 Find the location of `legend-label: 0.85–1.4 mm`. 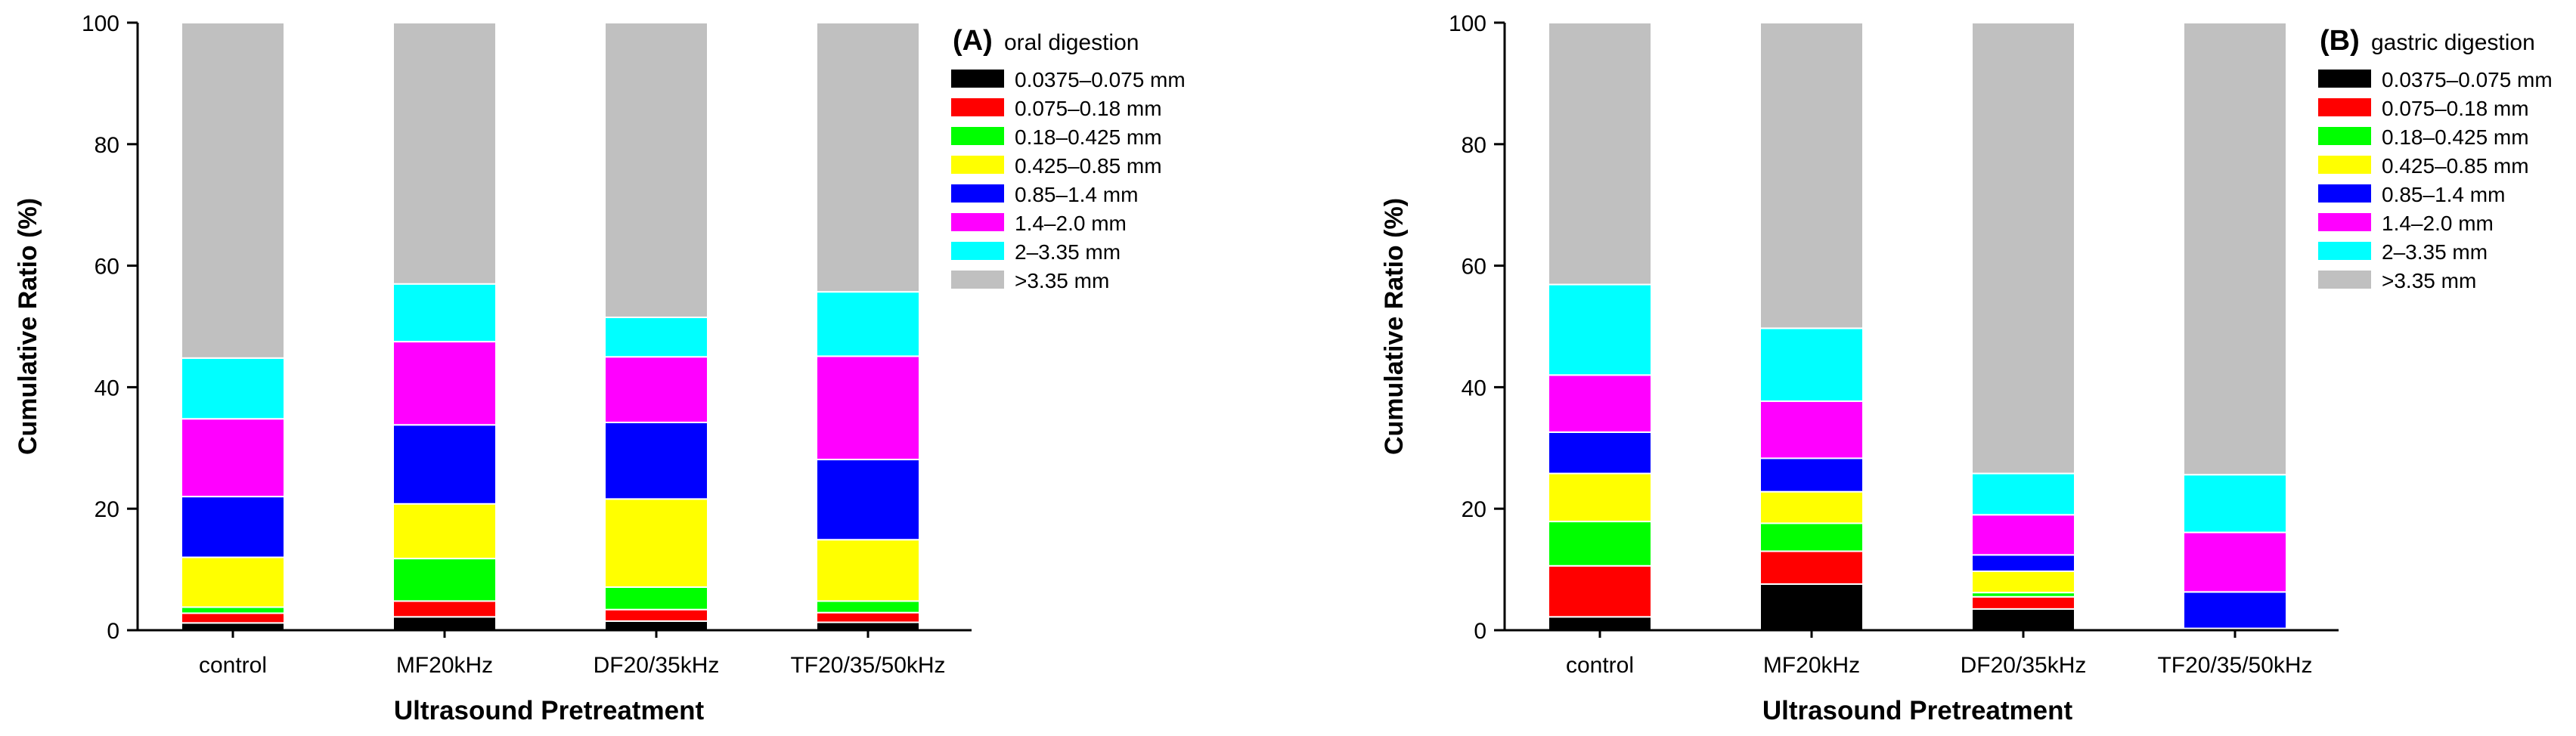

legend-label: 0.85–1.4 mm is located at coordinates (1076, 194).